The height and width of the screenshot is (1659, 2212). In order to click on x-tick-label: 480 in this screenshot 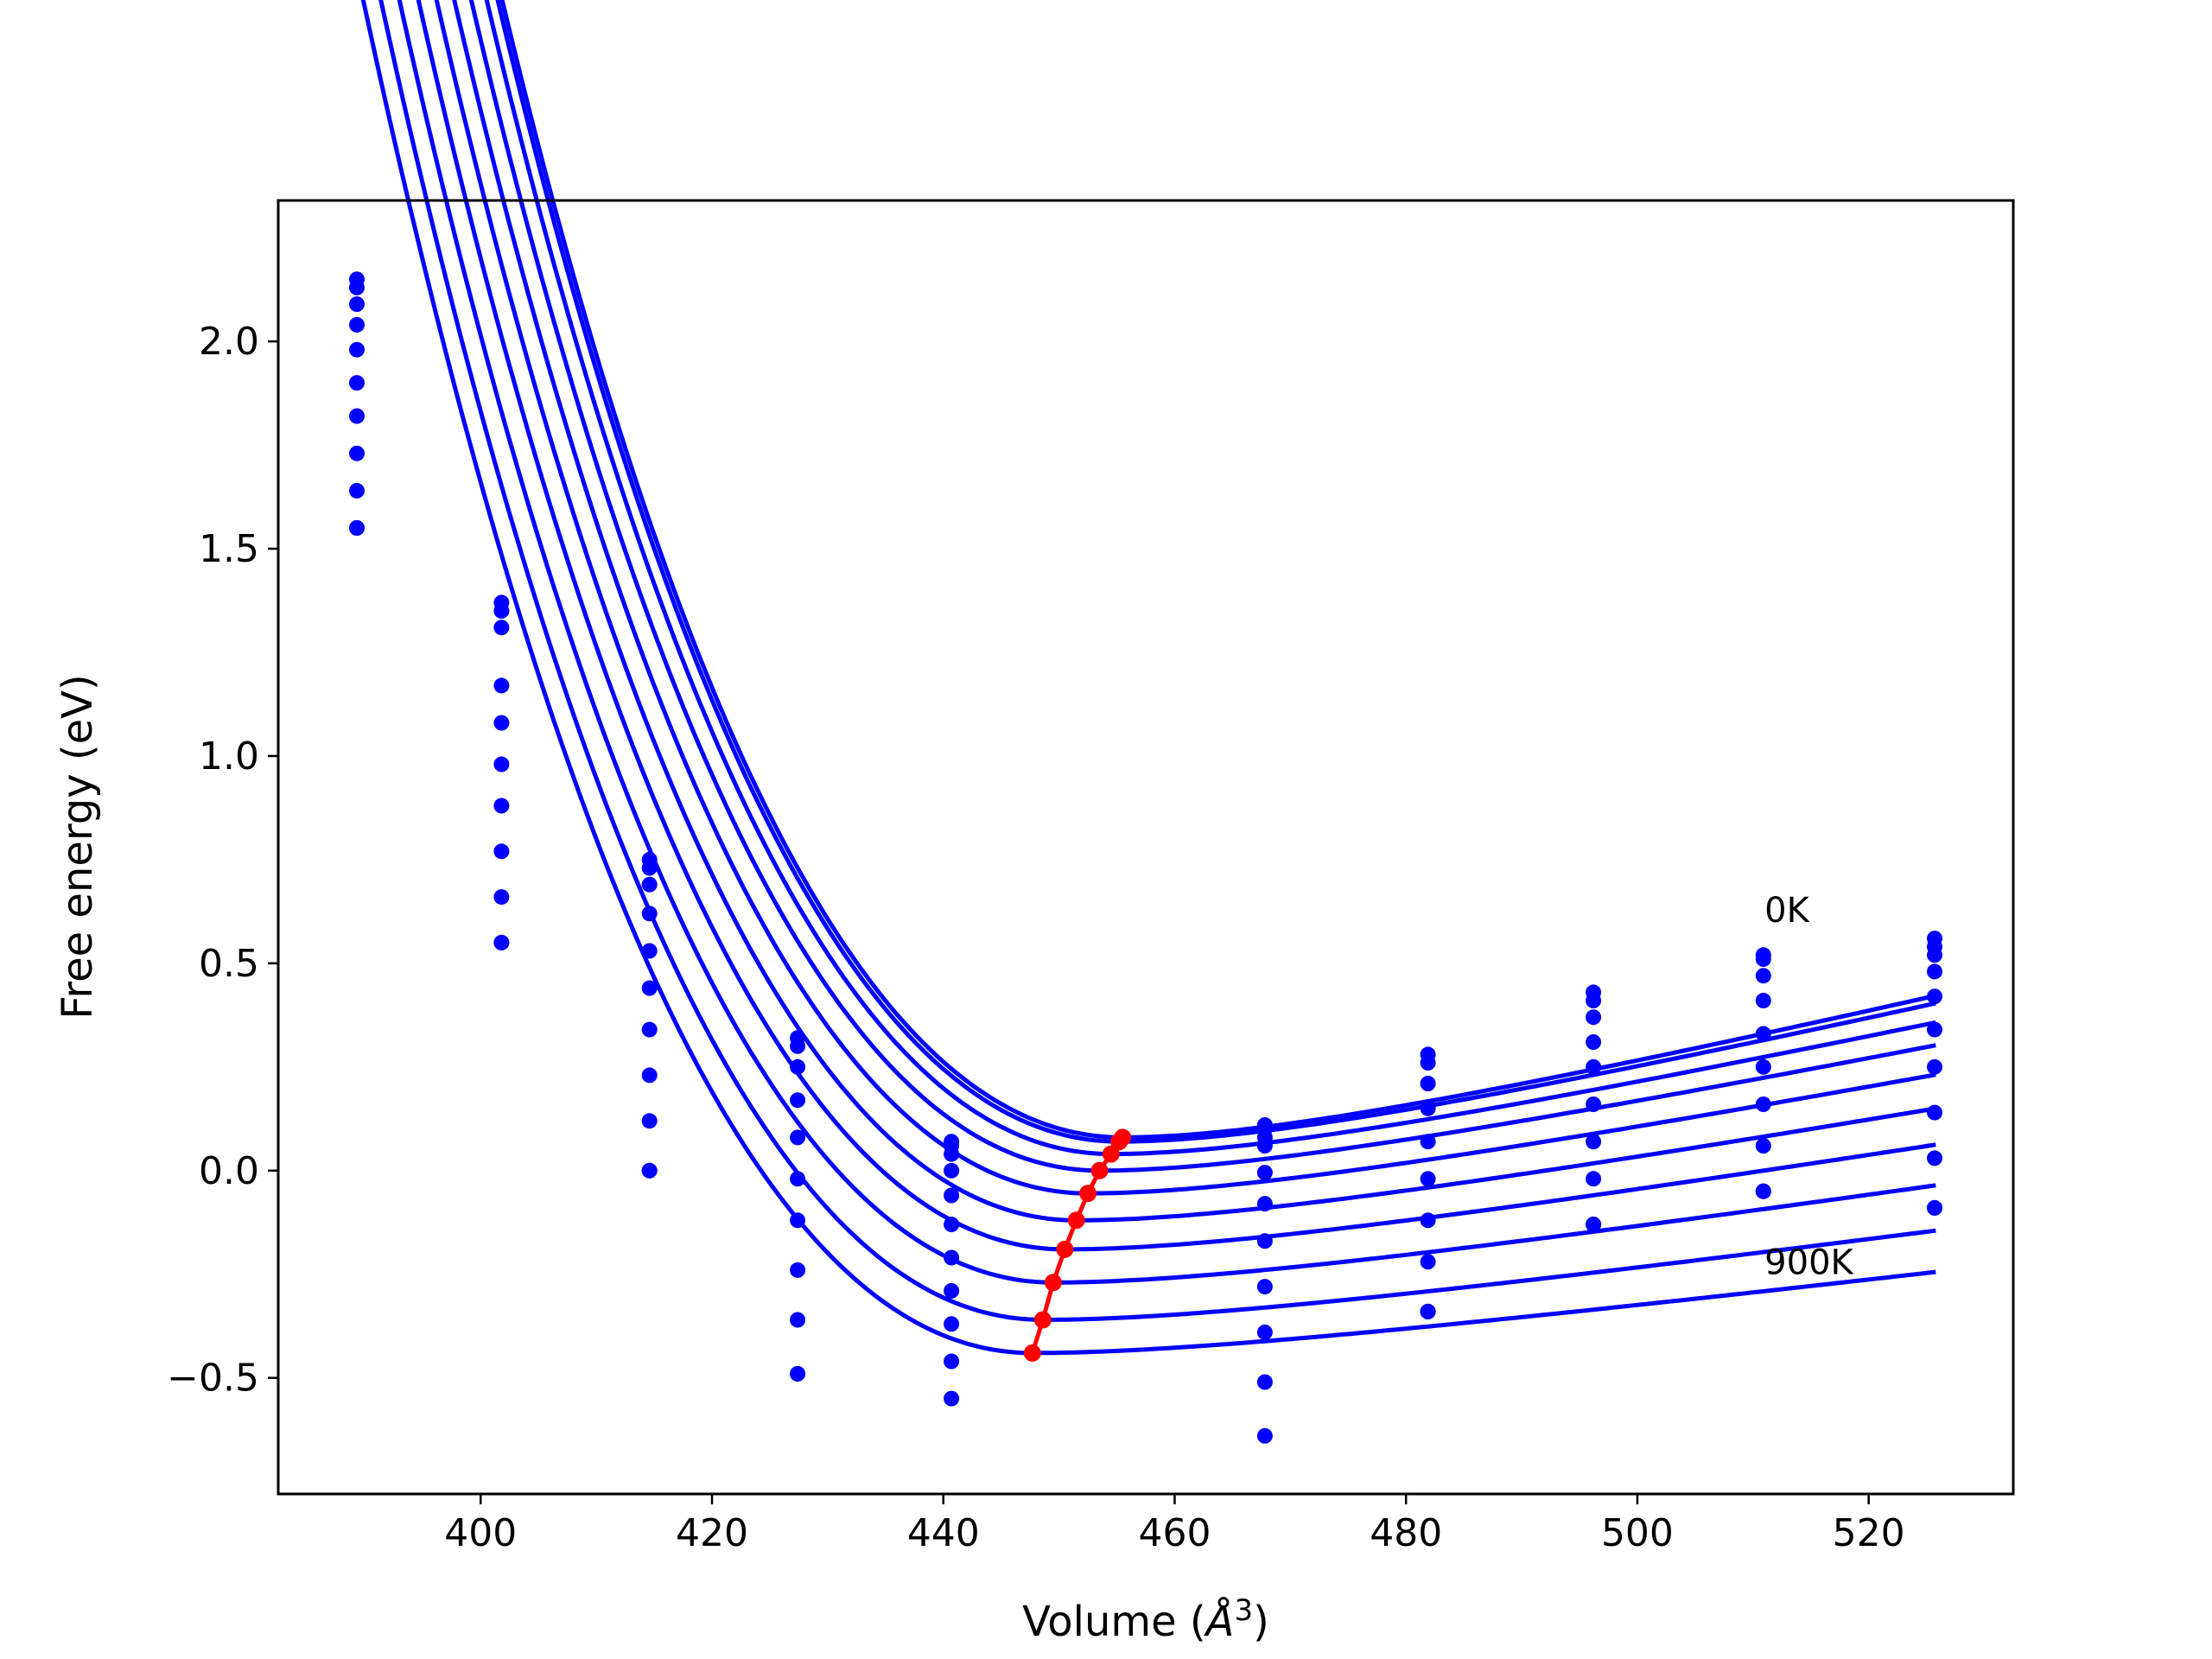, I will do `click(1406, 1533)`.